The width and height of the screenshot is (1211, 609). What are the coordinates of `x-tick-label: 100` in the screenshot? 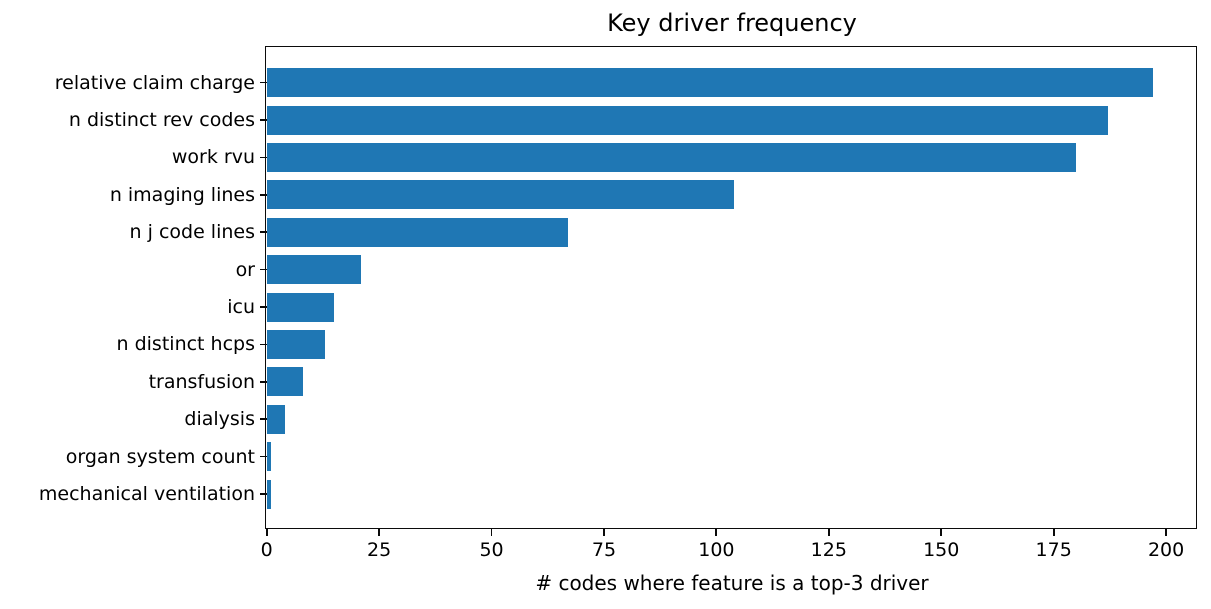 It's located at (716, 550).